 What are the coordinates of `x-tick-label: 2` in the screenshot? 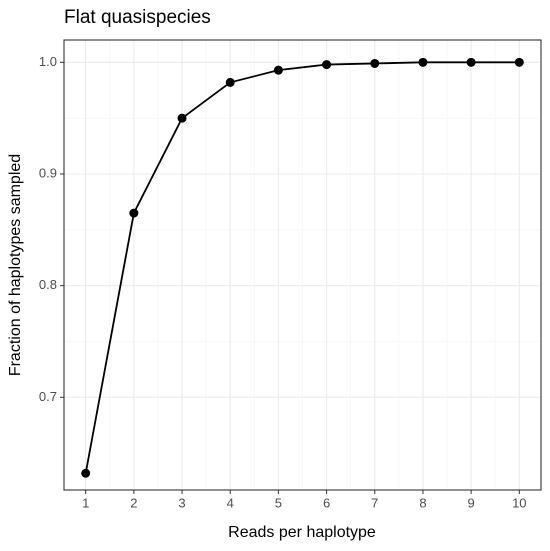 It's located at (133, 502).